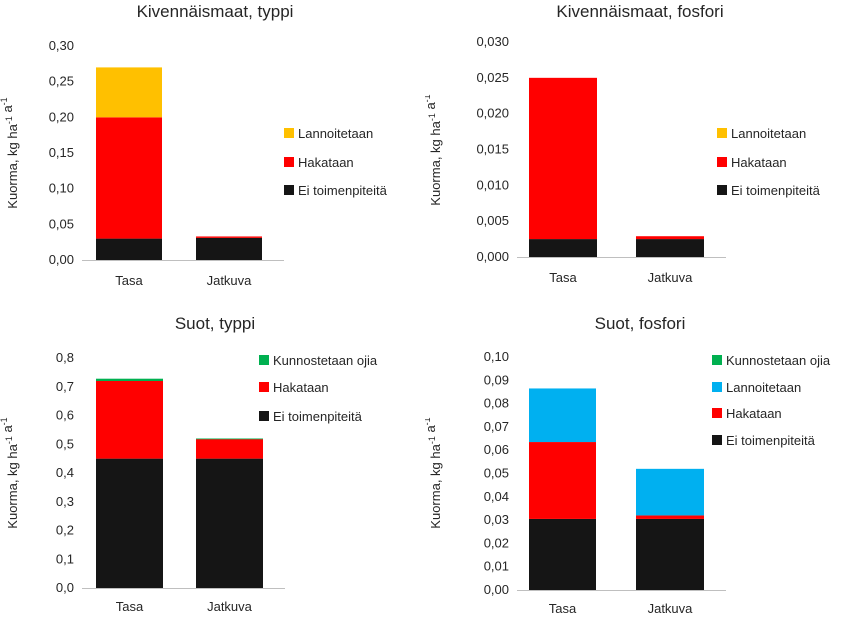 This screenshot has height=619, width=850. Describe the element at coordinates (65, 386) in the screenshot. I see `y-tick-label: 0,7` at that location.